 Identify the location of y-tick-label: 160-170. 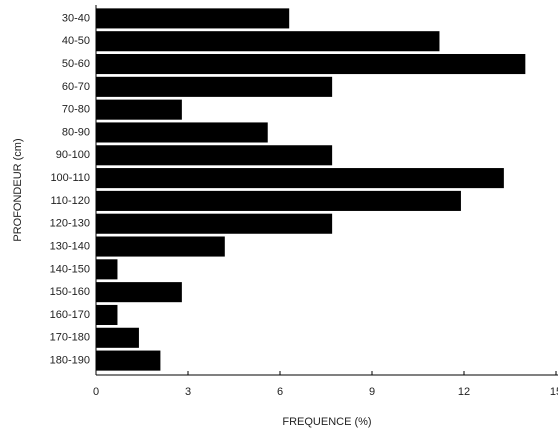
(70, 315).